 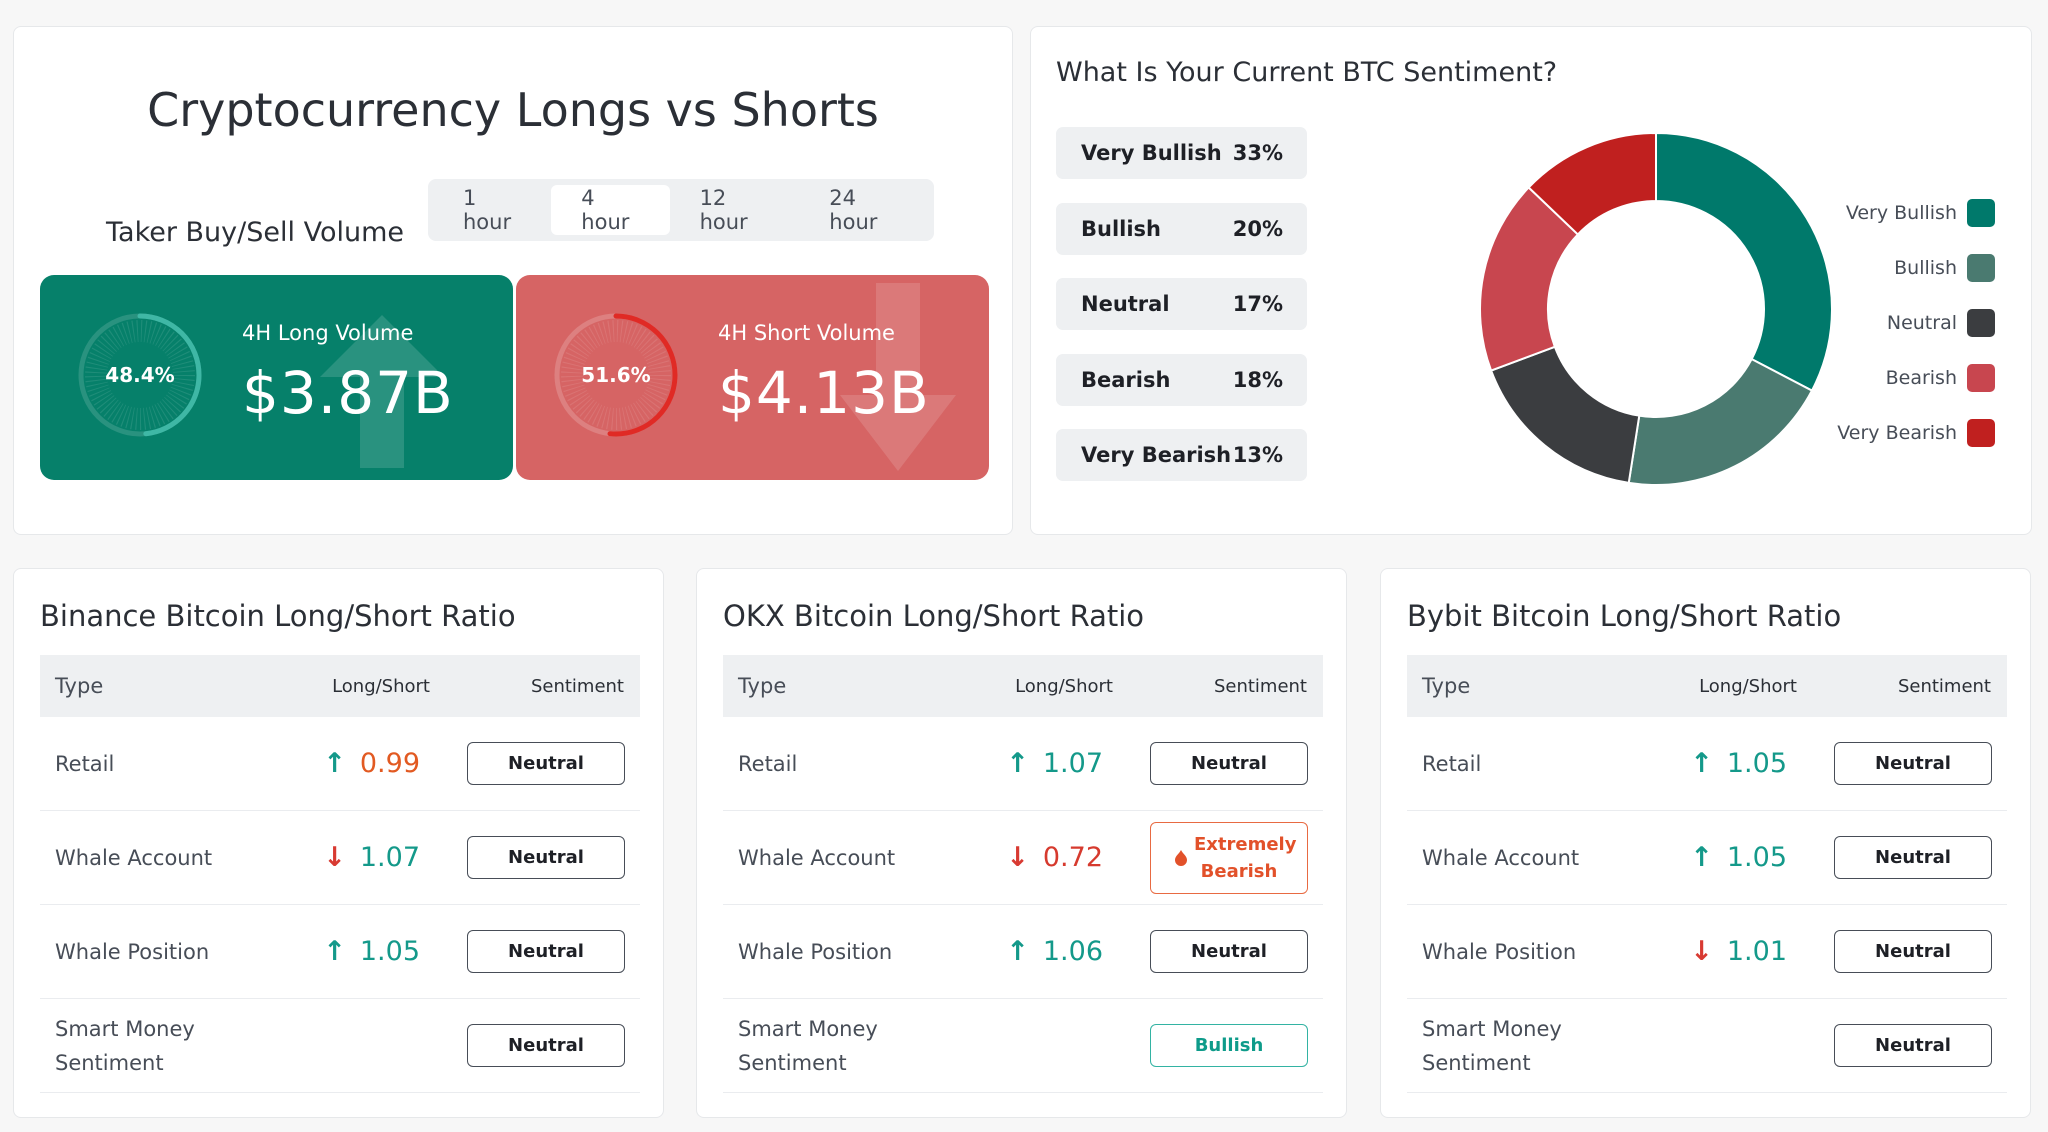 I want to click on row-ratio: ↓ 0.72, so click(x=1058, y=857).